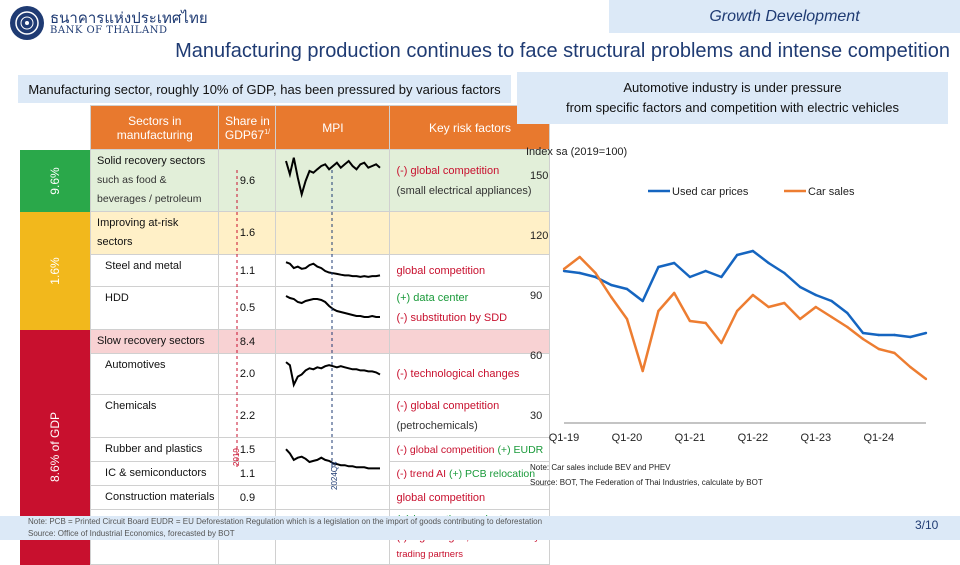  I want to click on risk-cell: (-) global competition (petrochemicals), so click(470, 416).